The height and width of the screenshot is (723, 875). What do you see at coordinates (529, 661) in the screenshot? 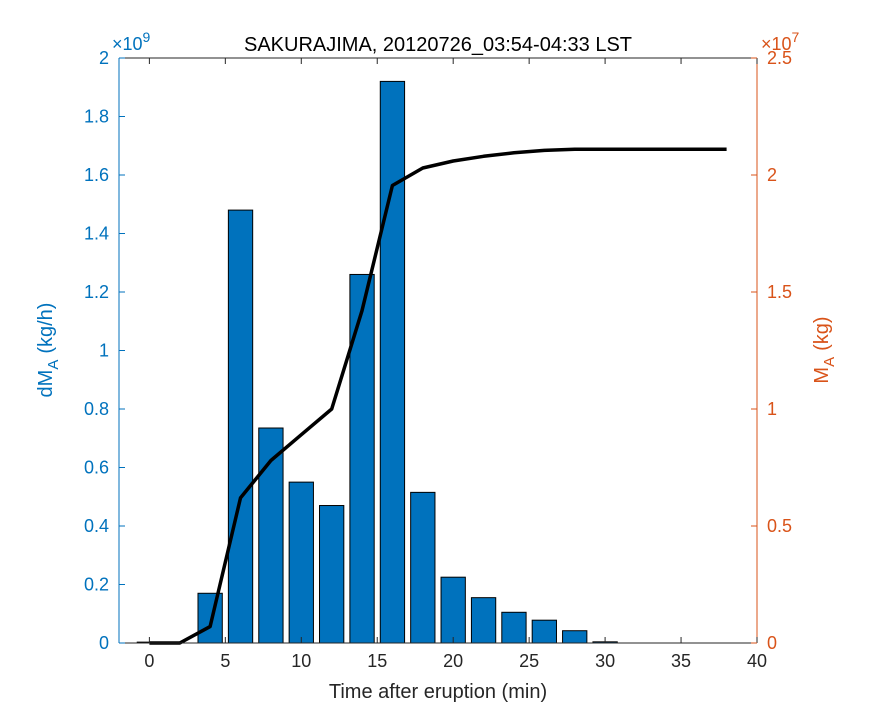
I see `x-tick-label: 25` at bounding box center [529, 661].